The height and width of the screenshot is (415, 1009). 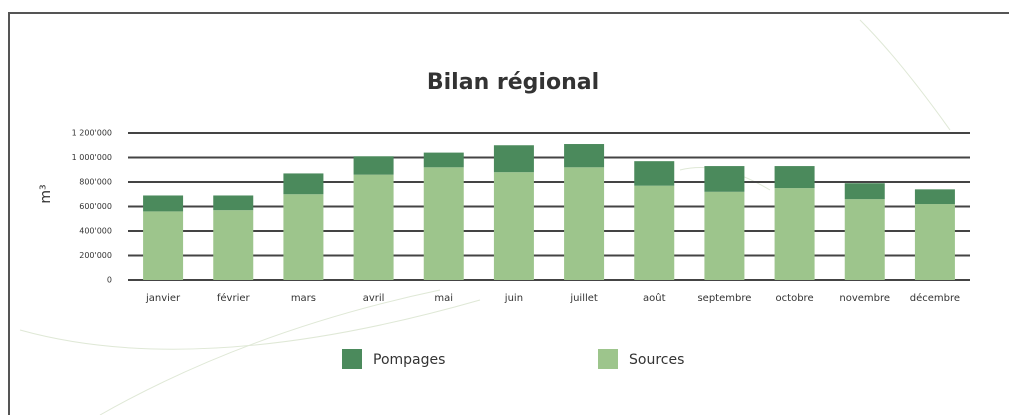 What do you see at coordinates (95, 206) in the screenshot?
I see `y-tick-label: 600'000` at bounding box center [95, 206].